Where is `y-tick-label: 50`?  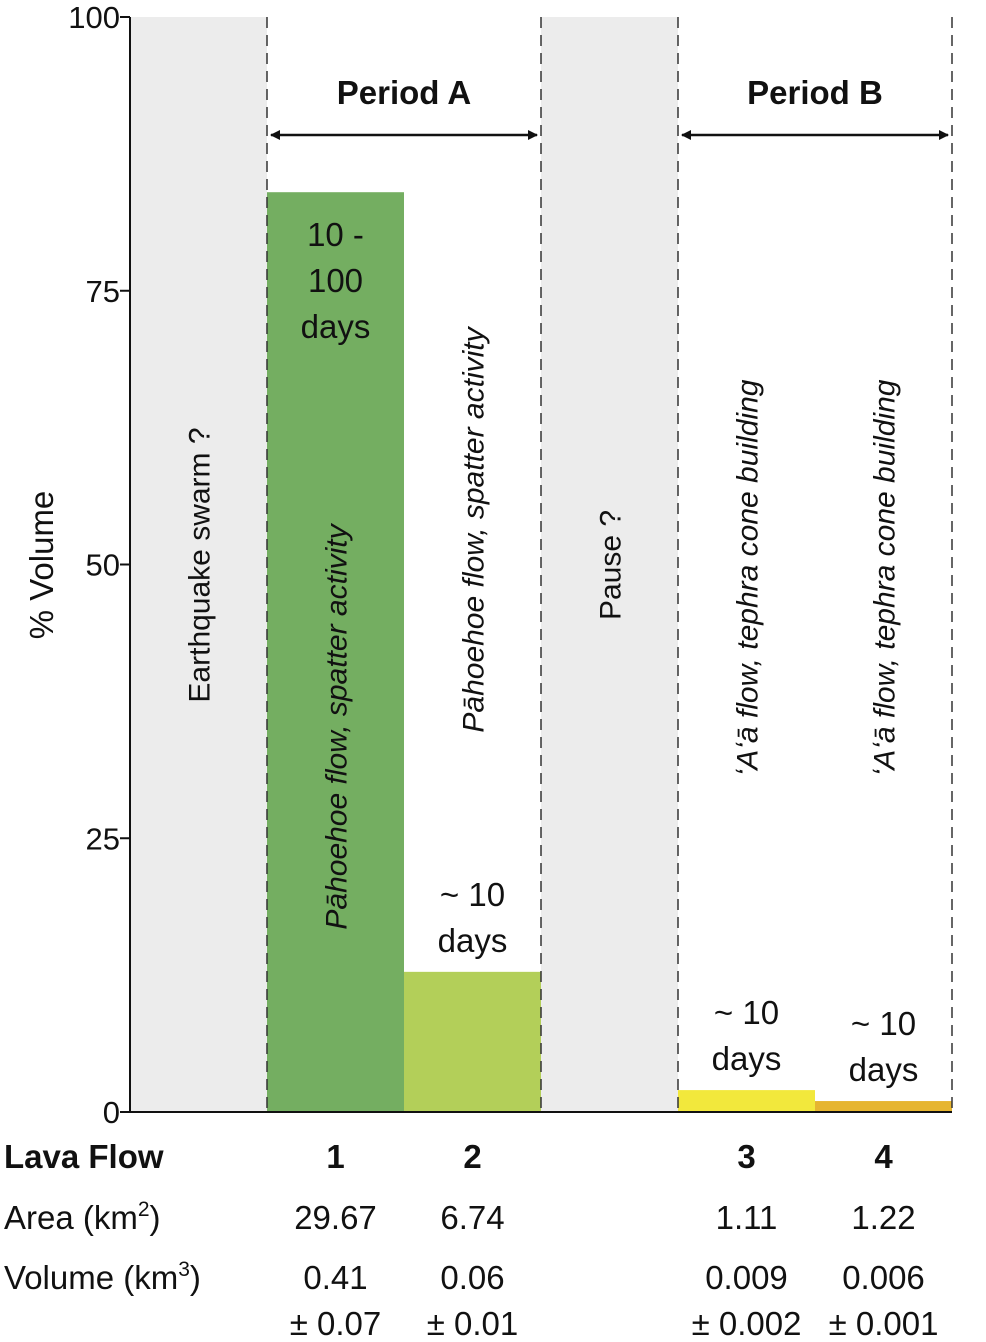 y-tick-label: 50 is located at coordinates (103, 565).